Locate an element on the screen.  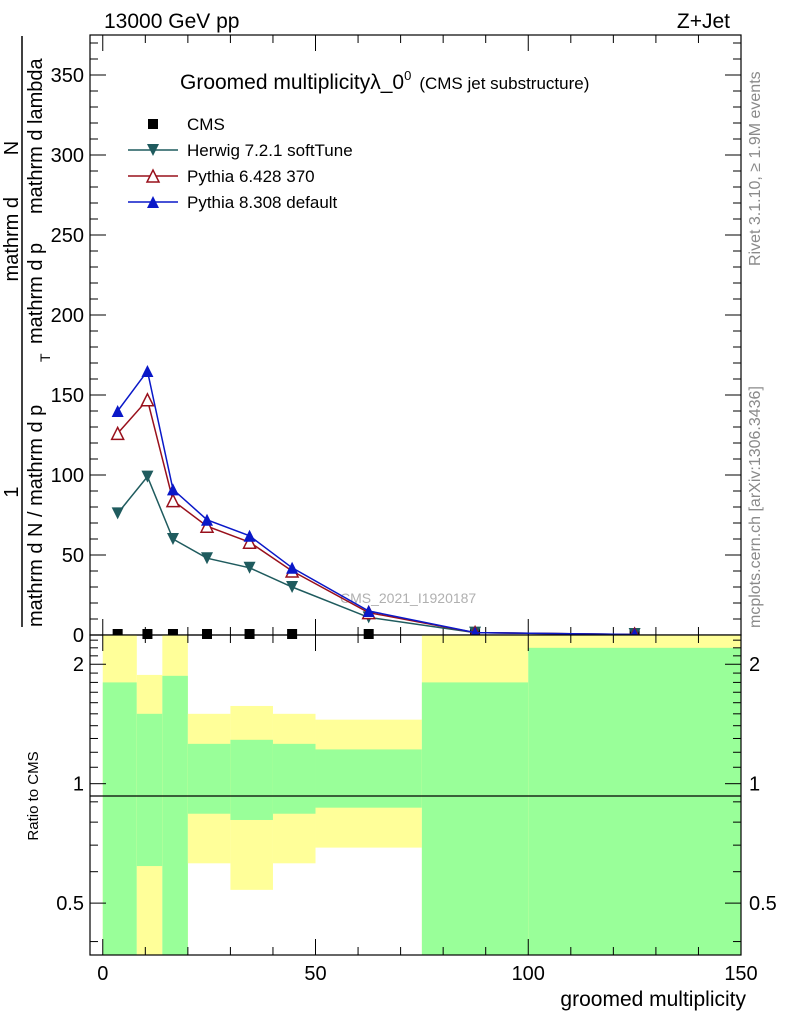
x-tick-label: 50 is located at coordinates (315, 974).